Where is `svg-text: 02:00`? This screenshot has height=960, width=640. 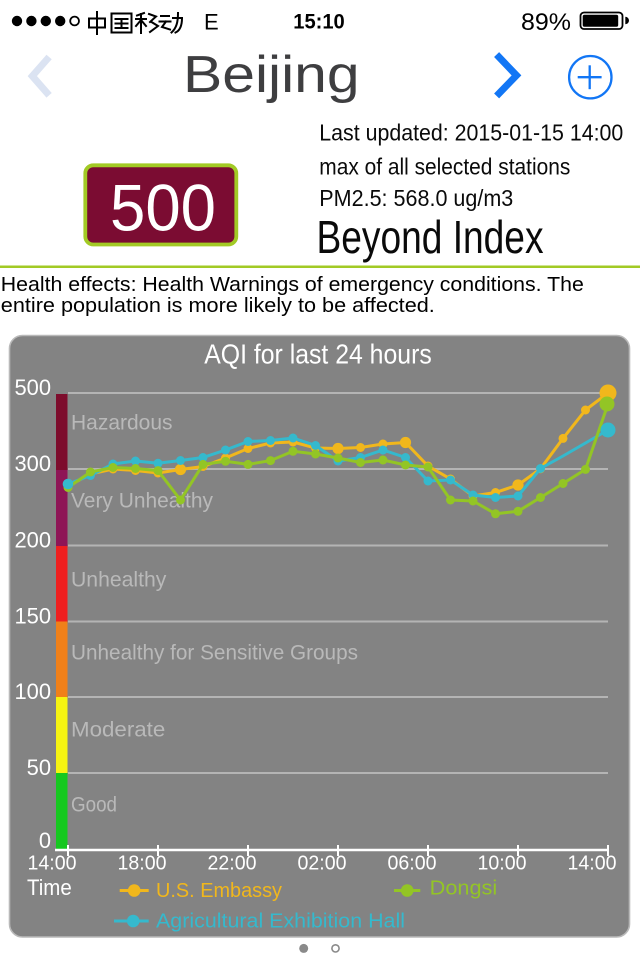 svg-text: 02:00 is located at coordinates (322, 862).